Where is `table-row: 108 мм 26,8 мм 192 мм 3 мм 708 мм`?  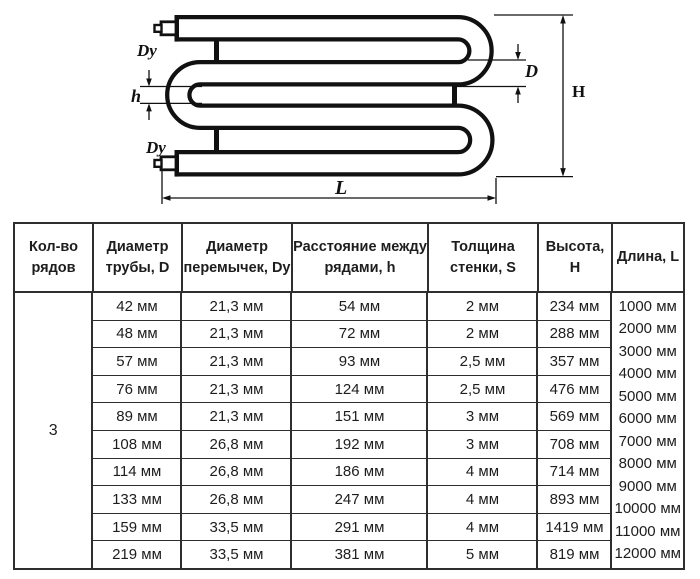 table-row: 108 мм 26,8 мм 192 мм 3 мм 708 мм is located at coordinates (353, 444).